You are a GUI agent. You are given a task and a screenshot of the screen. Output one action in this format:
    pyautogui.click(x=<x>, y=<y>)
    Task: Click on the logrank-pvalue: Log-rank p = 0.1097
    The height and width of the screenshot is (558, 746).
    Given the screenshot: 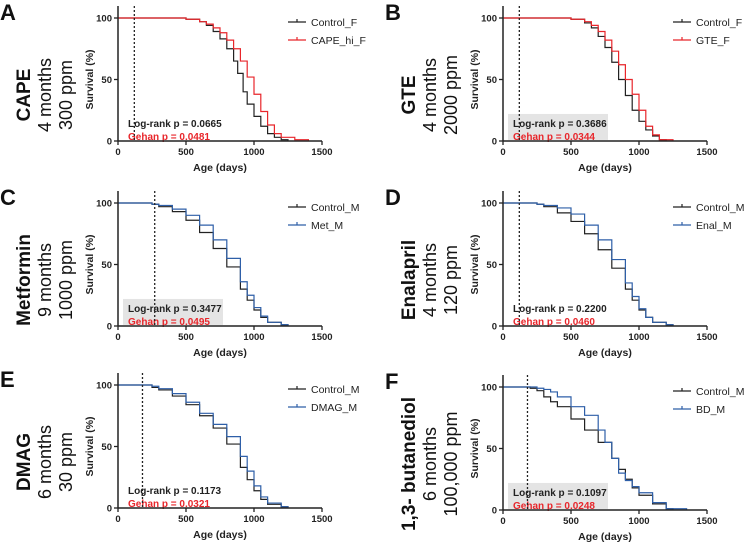 What is the action you would take?
    pyautogui.click(x=560, y=493)
    